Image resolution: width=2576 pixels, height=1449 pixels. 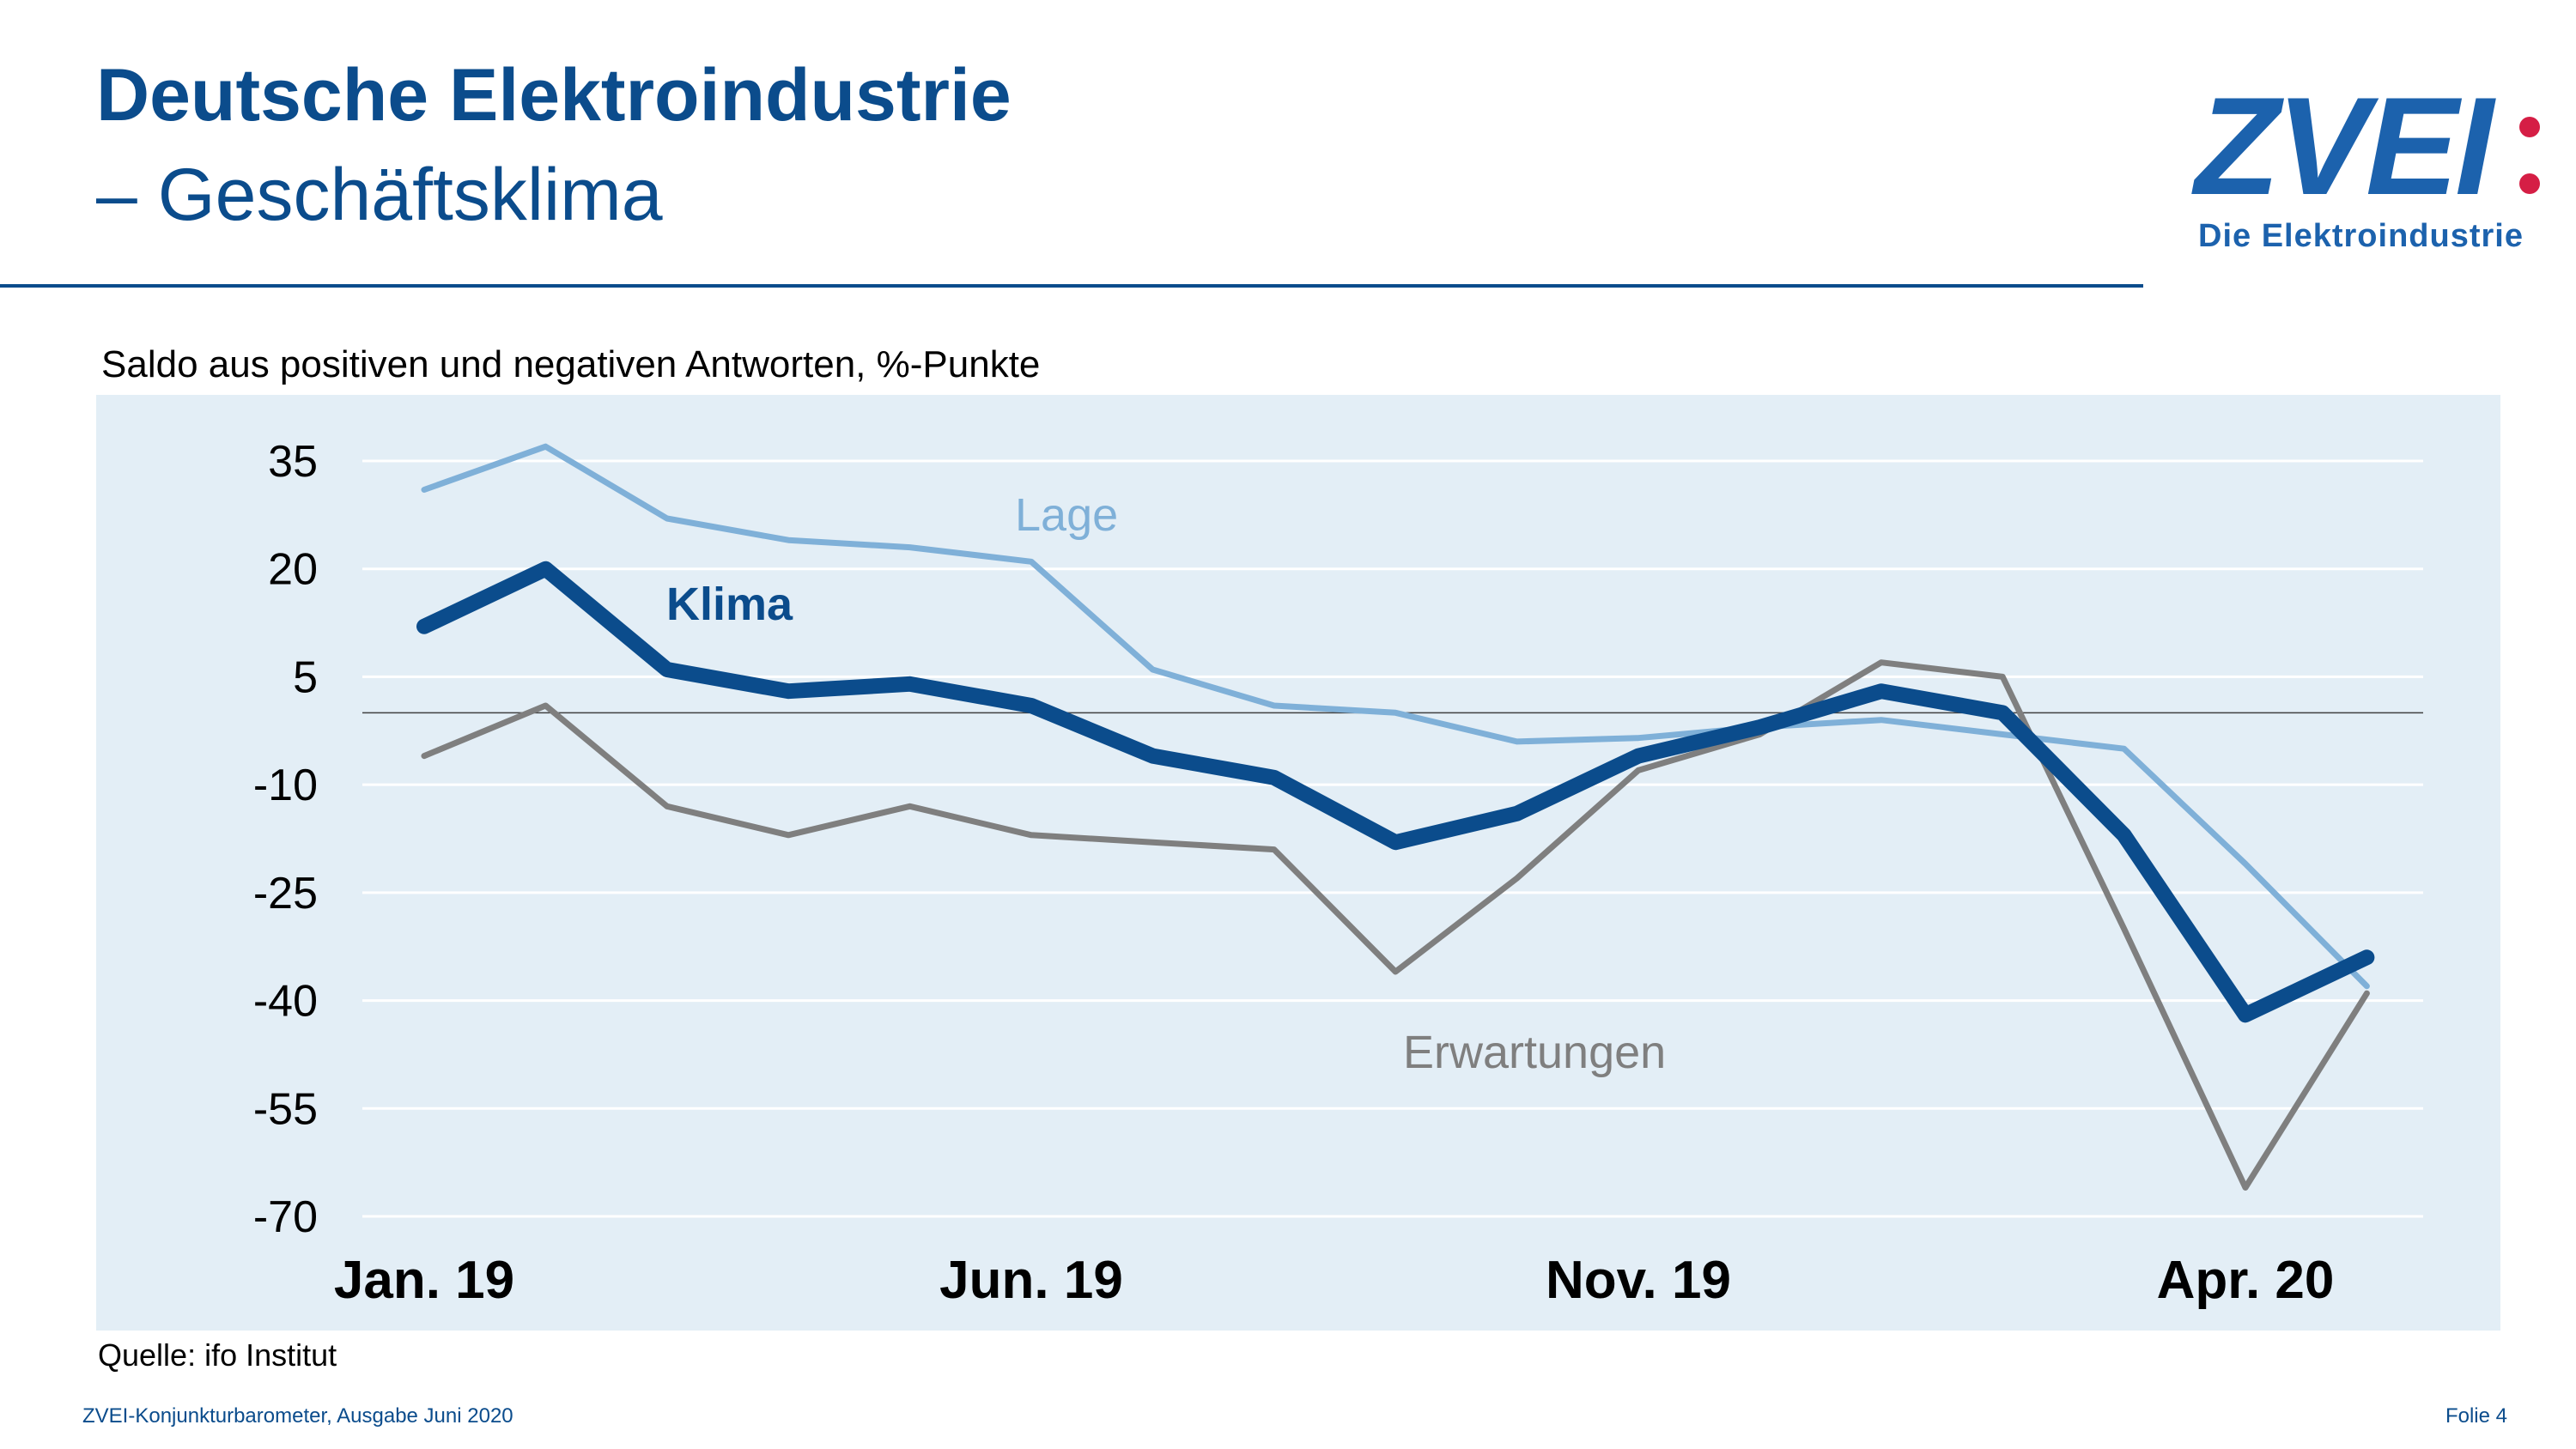 What do you see at coordinates (305, 677) in the screenshot?
I see `y-tick-label: 5` at bounding box center [305, 677].